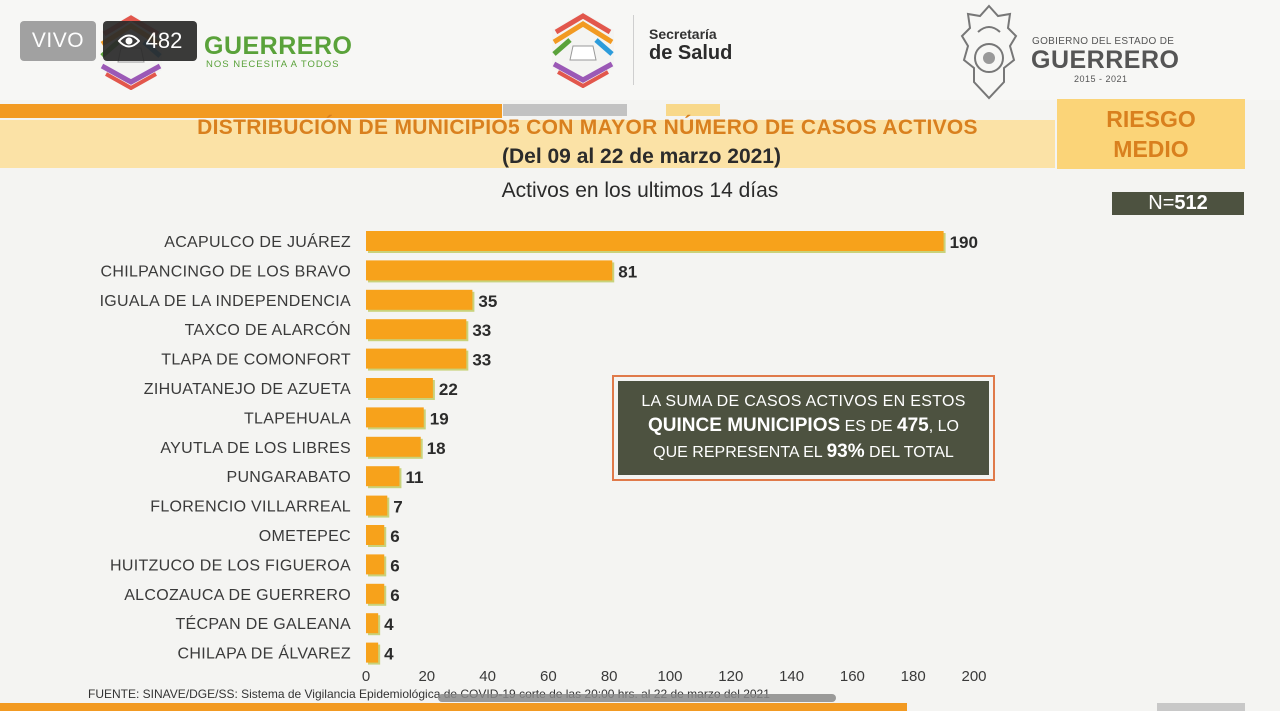 This screenshot has height=711, width=1280. What do you see at coordinates (250, 507) in the screenshot?
I see `category-label: FLORENCIO VILLARREAL` at bounding box center [250, 507].